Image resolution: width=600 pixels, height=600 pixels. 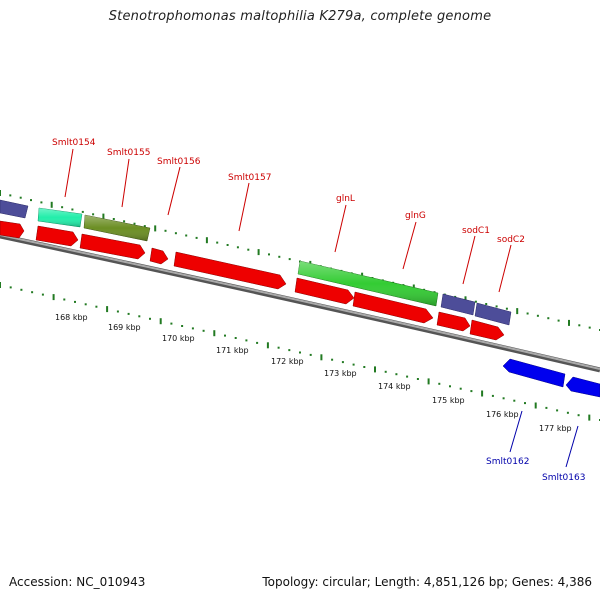 What do you see at coordinates (128, 153) in the screenshot?
I see `gene-label-smlt0155: Smlt0155` at bounding box center [128, 153].